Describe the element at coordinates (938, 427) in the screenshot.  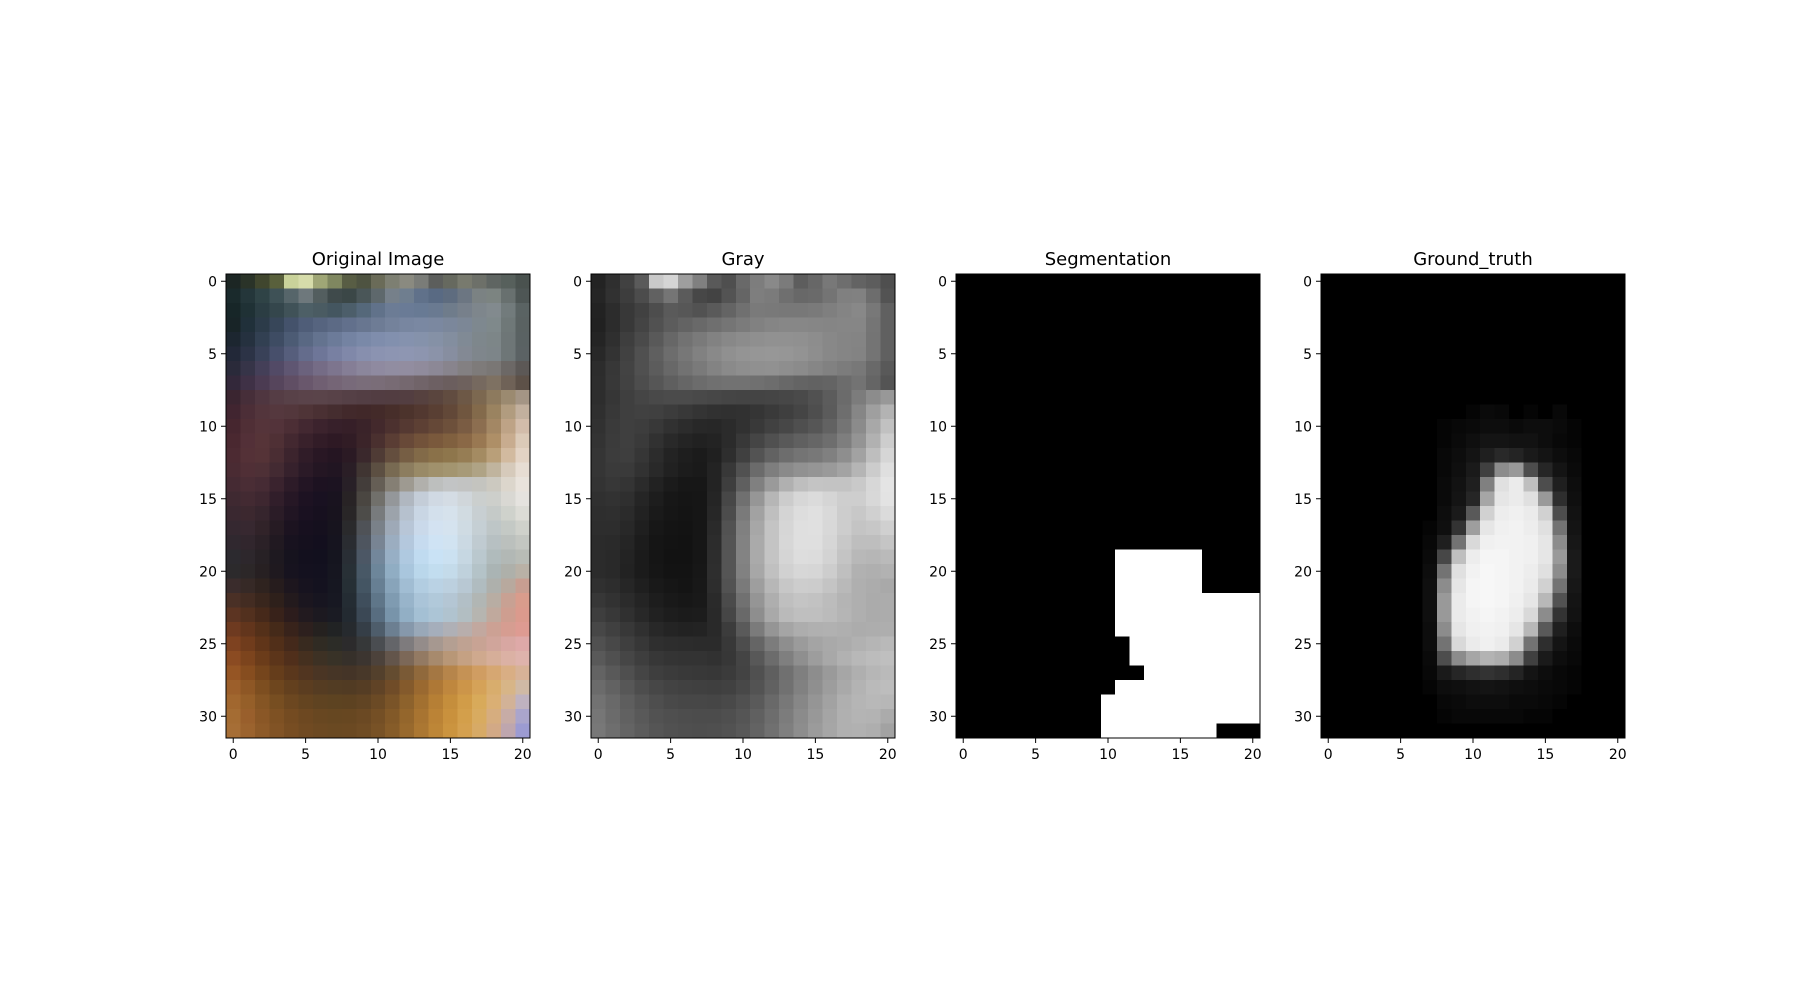
I see `y-tick-label: 10` at that location.